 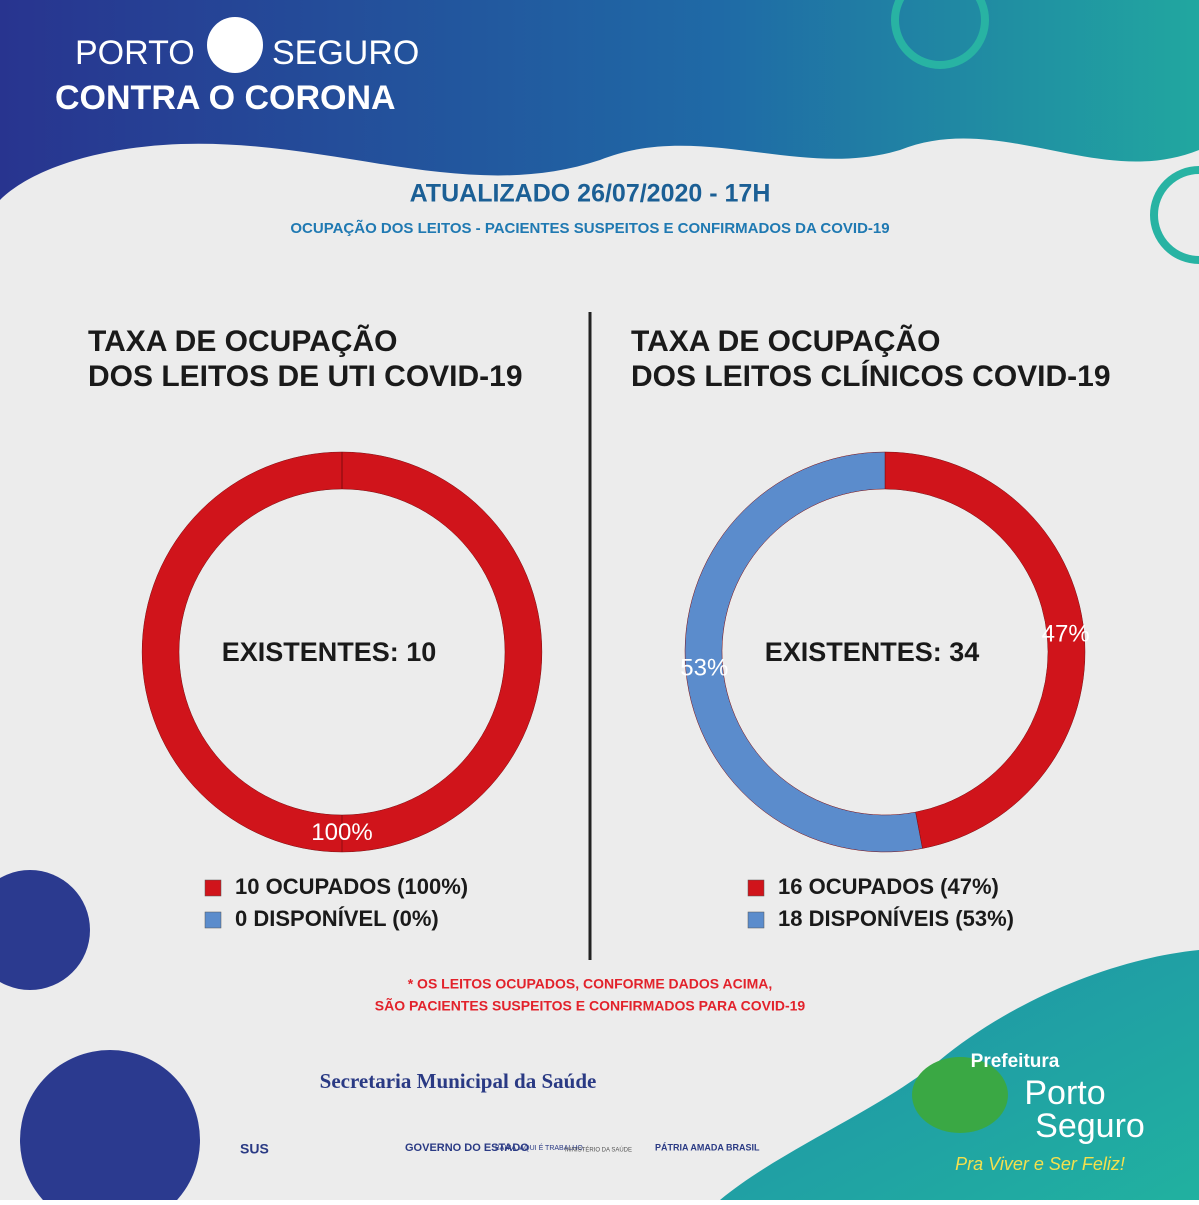 What do you see at coordinates (871, 376) in the screenshot?
I see `chart-title: DOS LEITOS CLÍNICOS COVID-19` at bounding box center [871, 376].